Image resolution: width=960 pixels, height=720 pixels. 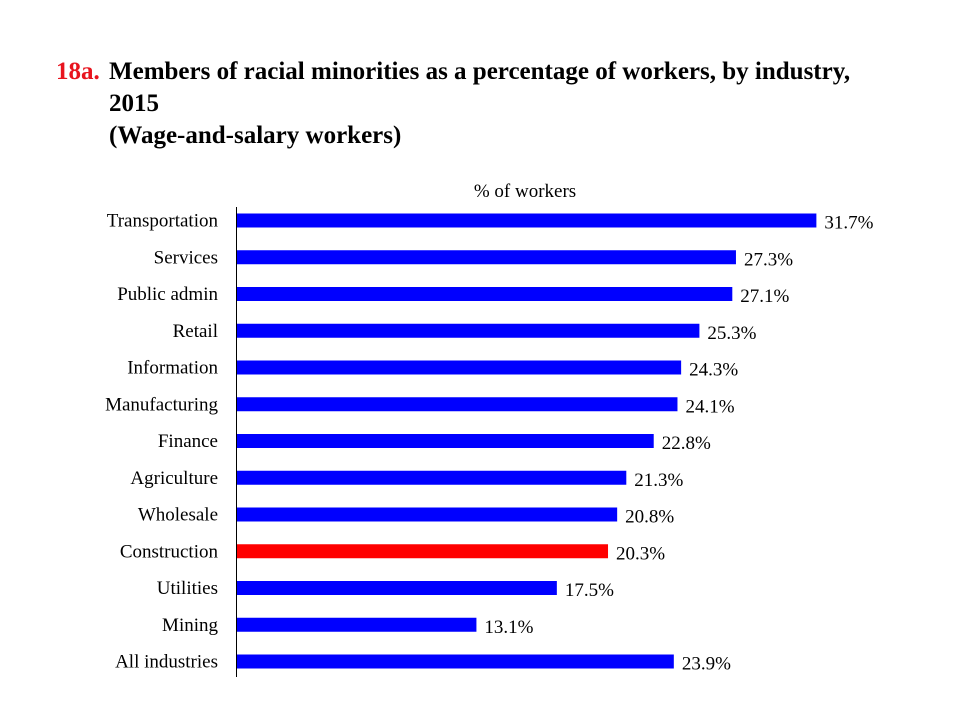 I want to click on category-label: Transportation, so click(x=163, y=221).